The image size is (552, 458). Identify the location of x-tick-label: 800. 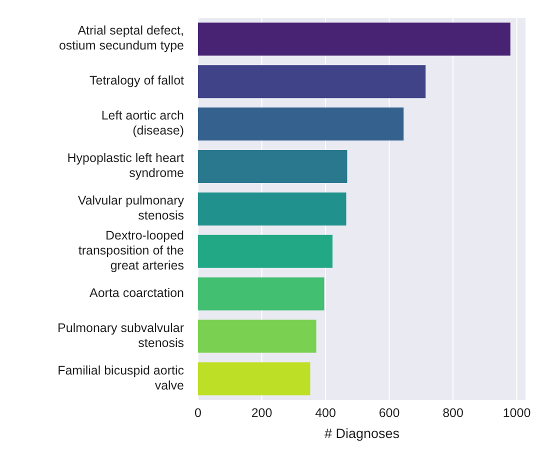
(453, 413).